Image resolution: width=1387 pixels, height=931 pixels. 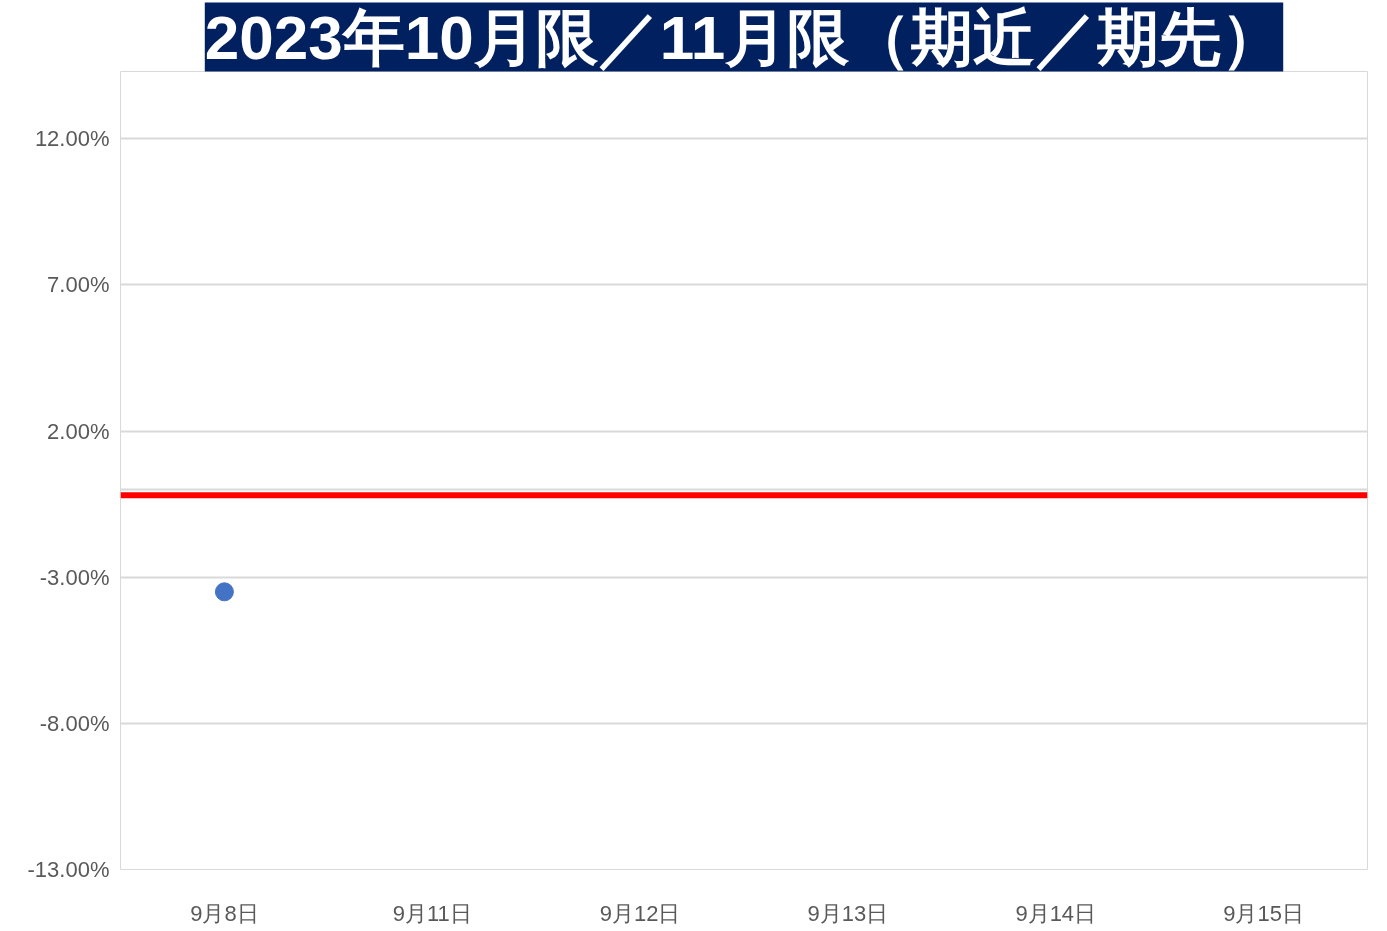 What do you see at coordinates (432, 913) in the screenshot?
I see `x-tick-label: 9月11日` at bounding box center [432, 913].